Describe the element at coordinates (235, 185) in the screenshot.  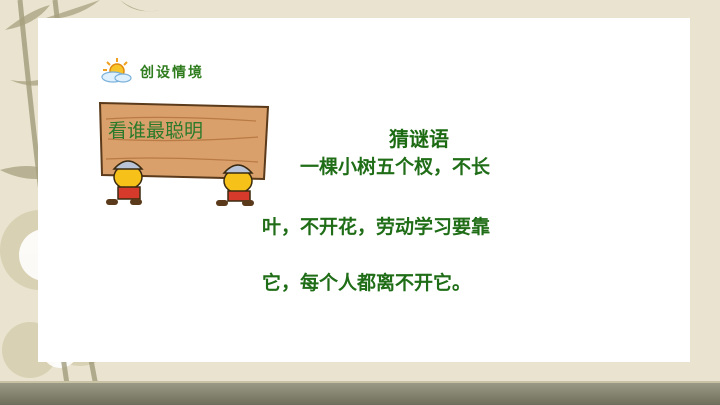
I see `cartoon-worker-right` at that location.